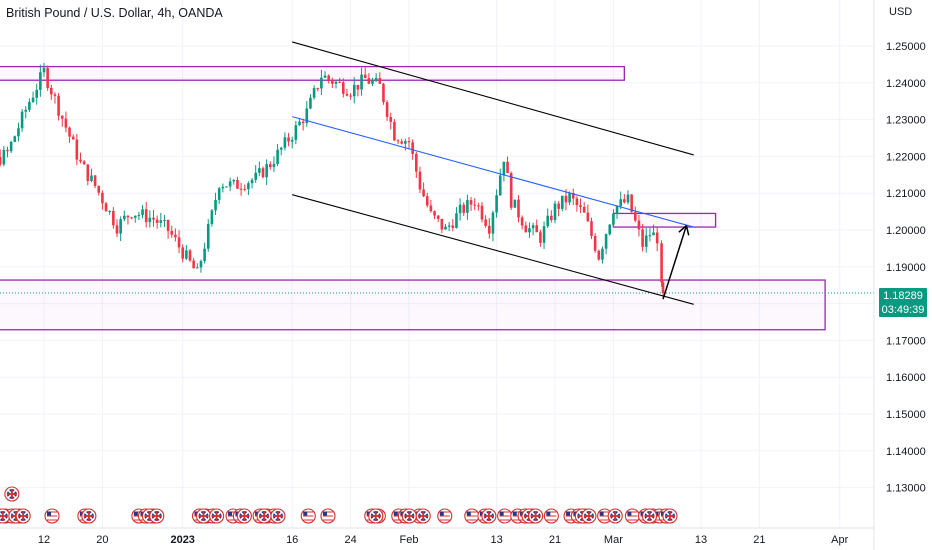 The image size is (932, 550). I want to click on channel-line-mid, so click(493, 172).